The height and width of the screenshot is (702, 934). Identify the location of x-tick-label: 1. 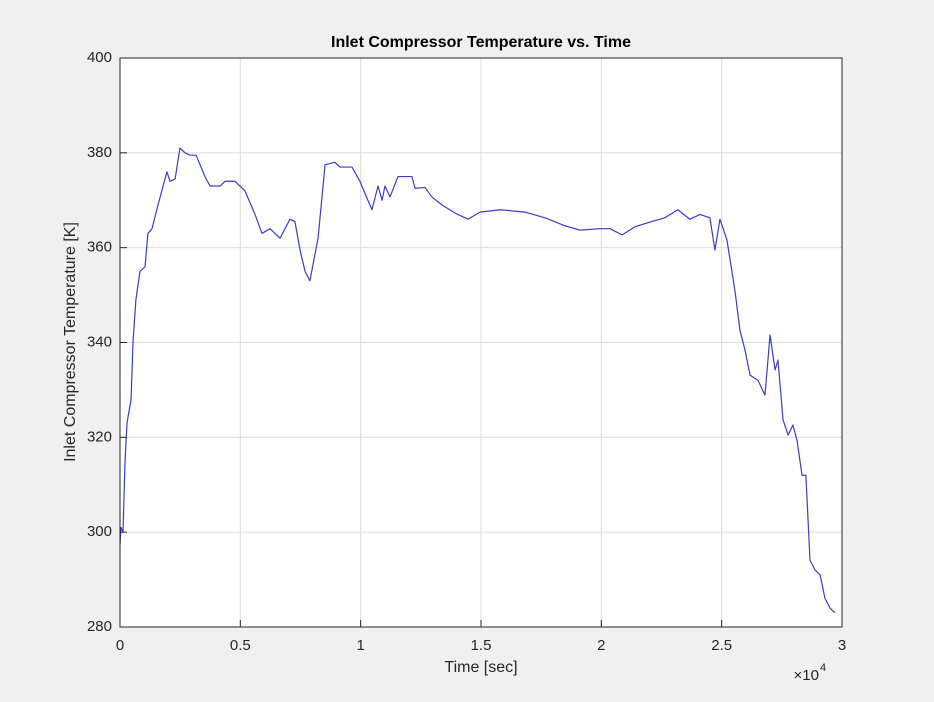
(360, 645).